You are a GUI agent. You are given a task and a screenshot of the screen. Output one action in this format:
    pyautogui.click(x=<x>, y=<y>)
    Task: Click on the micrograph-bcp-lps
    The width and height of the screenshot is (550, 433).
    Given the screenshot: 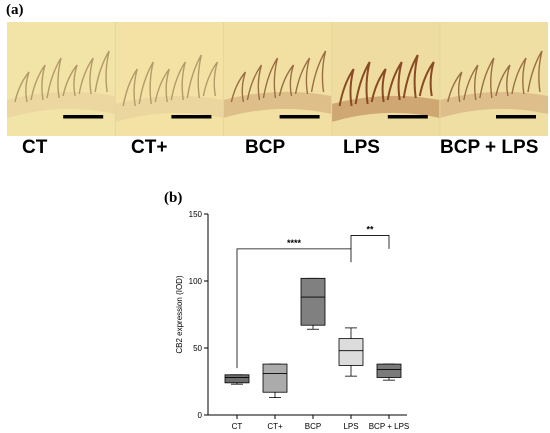 What is the action you would take?
    pyautogui.click(x=493, y=79)
    